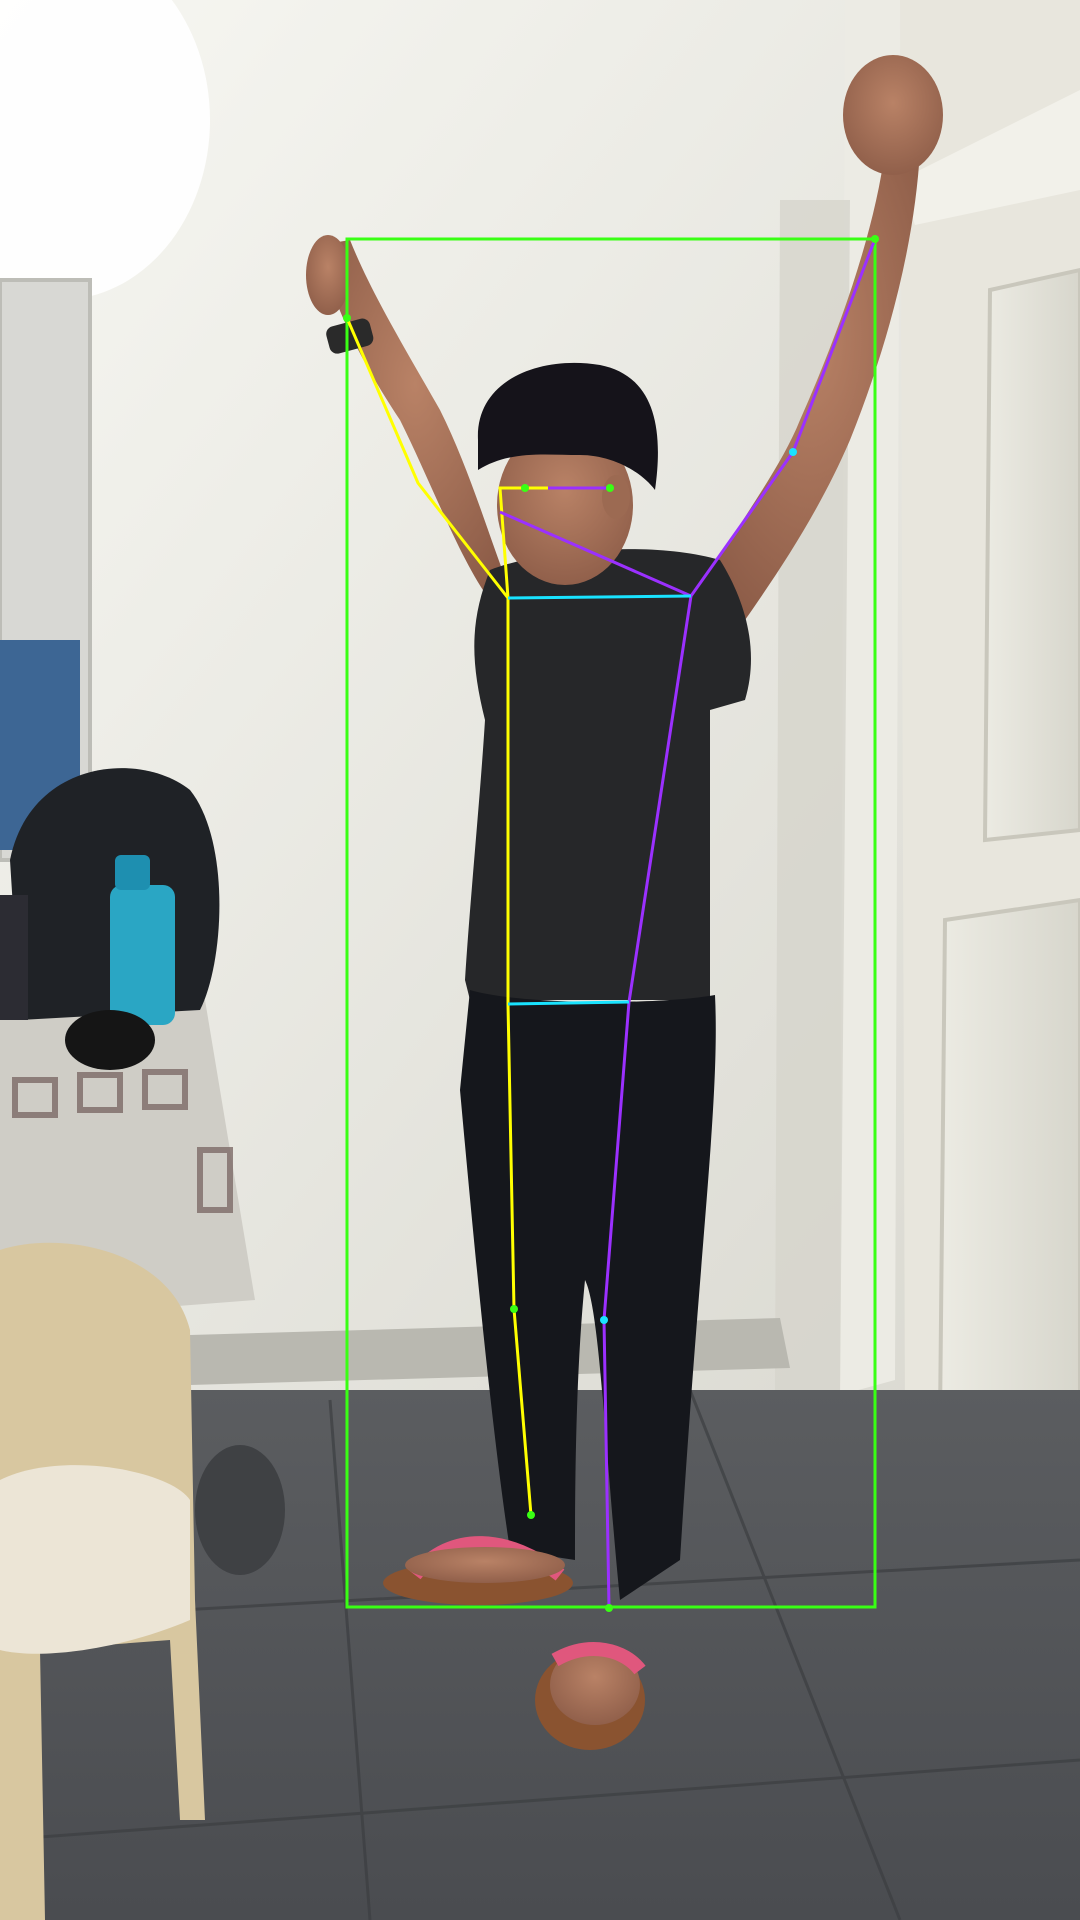 The image size is (1080, 1920). What do you see at coordinates (142, 955) in the screenshot?
I see `water-bottle` at bounding box center [142, 955].